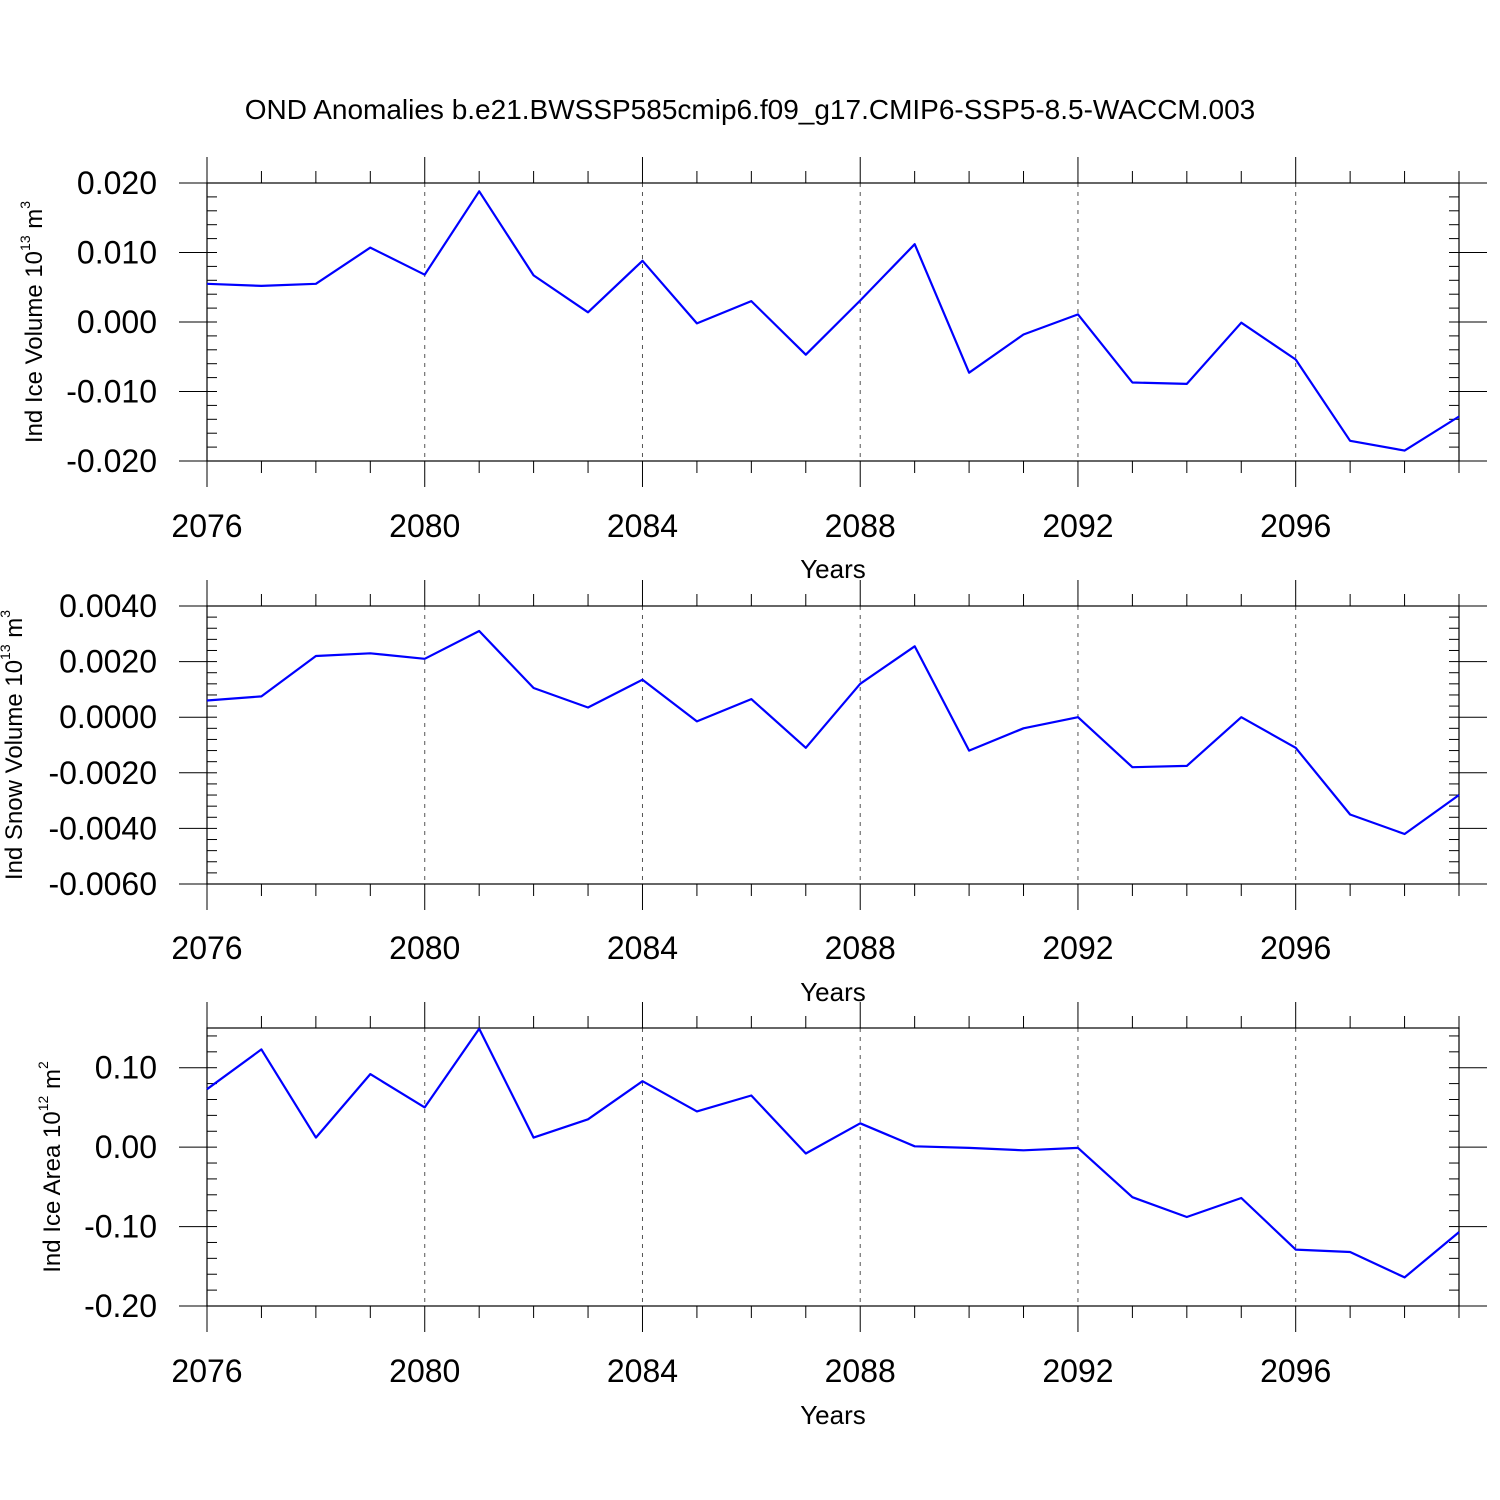 The width and height of the screenshot is (1500, 1500). Describe the element at coordinates (642, 948) in the screenshot. I see `chart-2-xtick-label-2: 2084` at that location.